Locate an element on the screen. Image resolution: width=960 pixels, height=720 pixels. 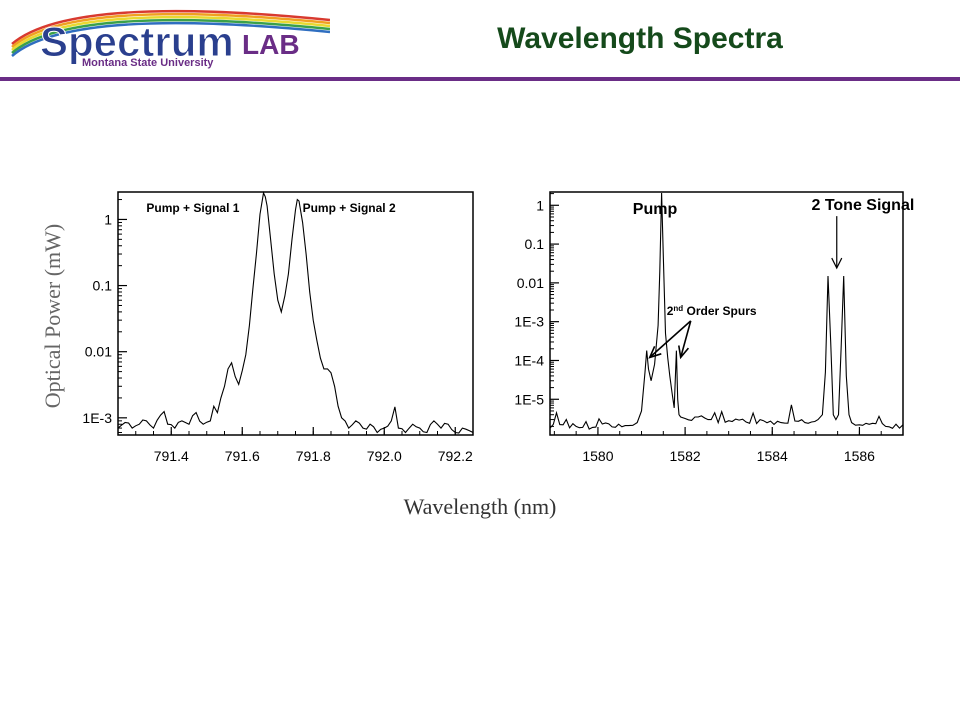
annotation-pump: Pump is located at coordinates (655, 209).